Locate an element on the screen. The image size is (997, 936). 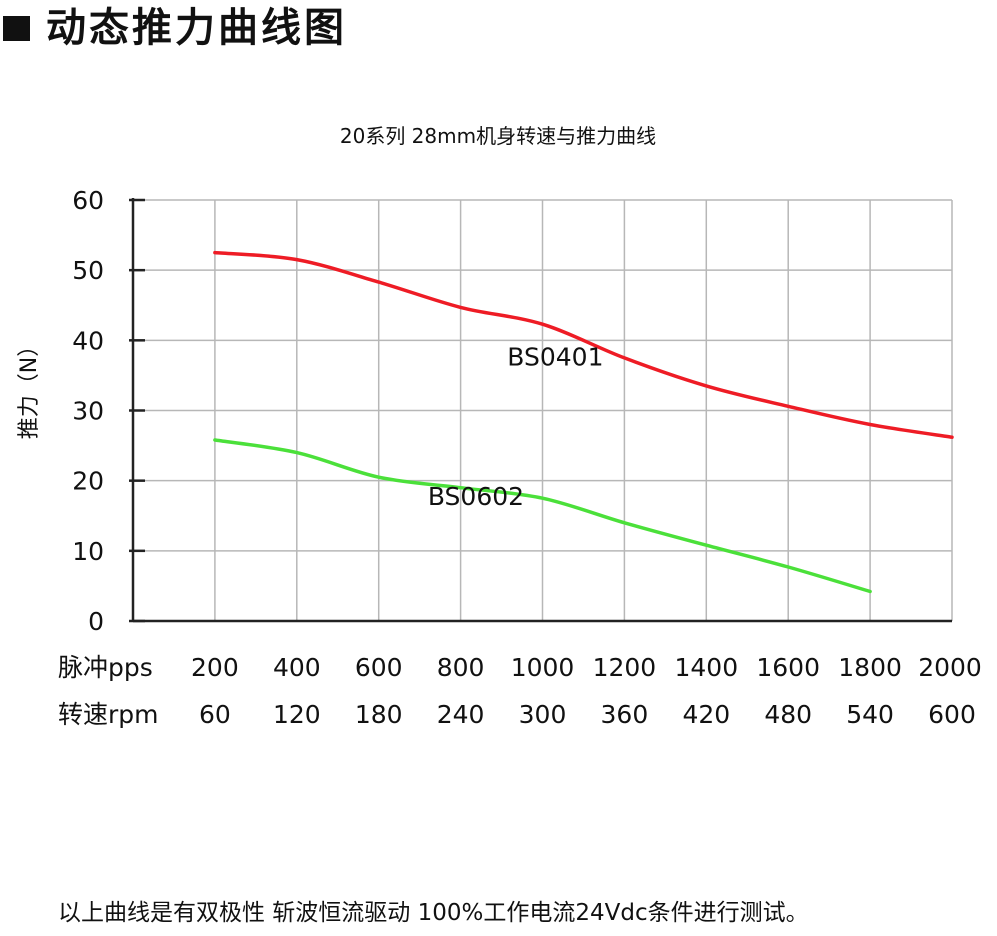
x-tick-label-pps: 2000 is located at coordinates (950, 667).